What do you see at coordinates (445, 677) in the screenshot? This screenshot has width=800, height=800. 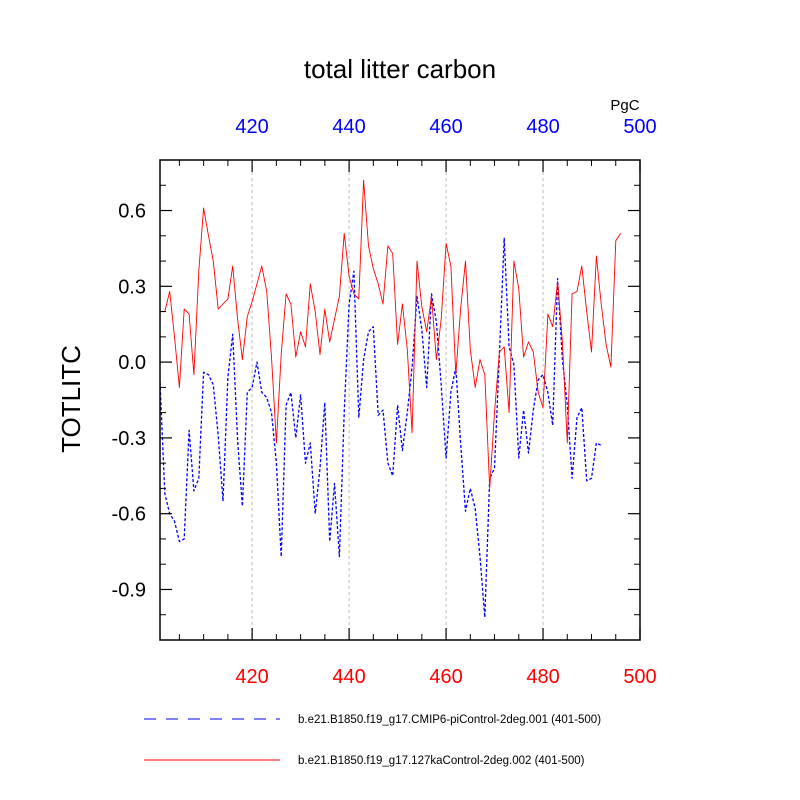 I see `x-tick-label-bottom-460: 460` at bounding box center [445, 677].